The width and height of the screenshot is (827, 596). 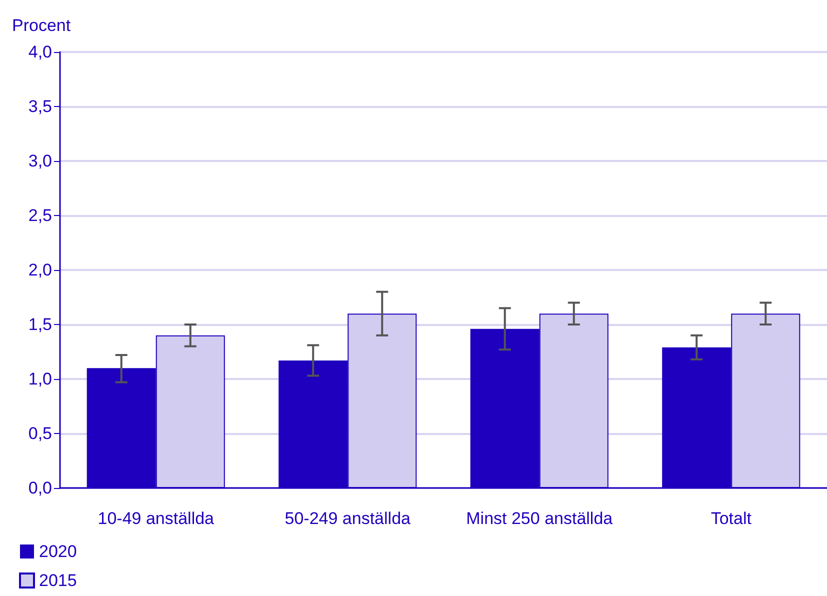 What do you see at coordinates (40, 215) in the screenshot?
I see `y-tick-label: 2,5` at bounding box center [40, 215].